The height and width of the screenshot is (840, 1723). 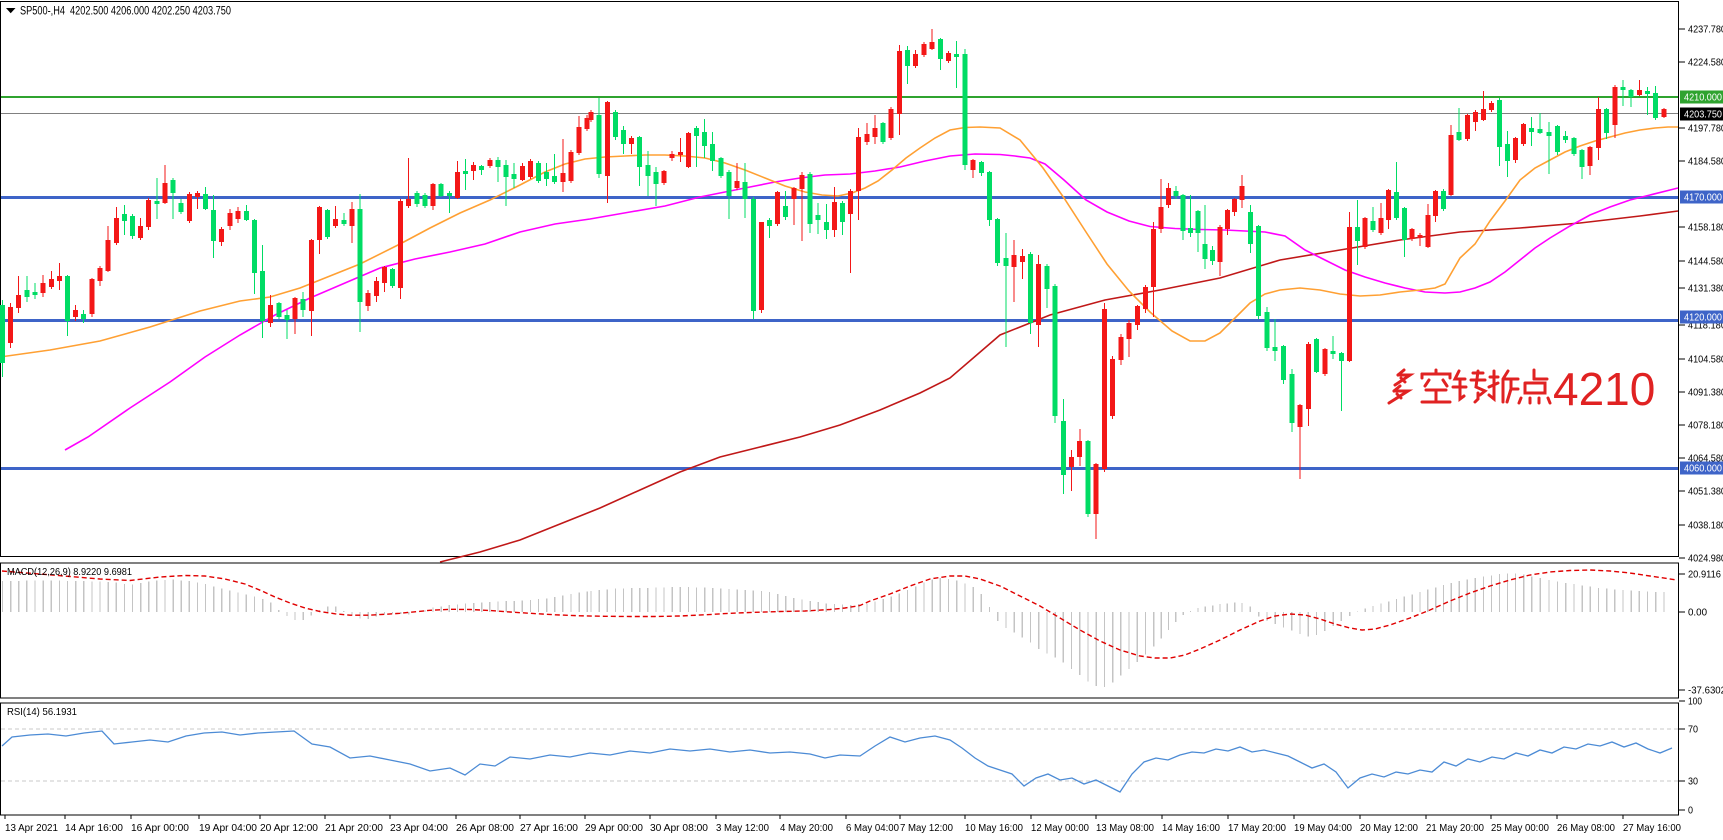 What do you see at coordinates (1125, 828) in the screenshot?
I see `svg-text: 13 May 08:00` at bounding box center [1125, 828].